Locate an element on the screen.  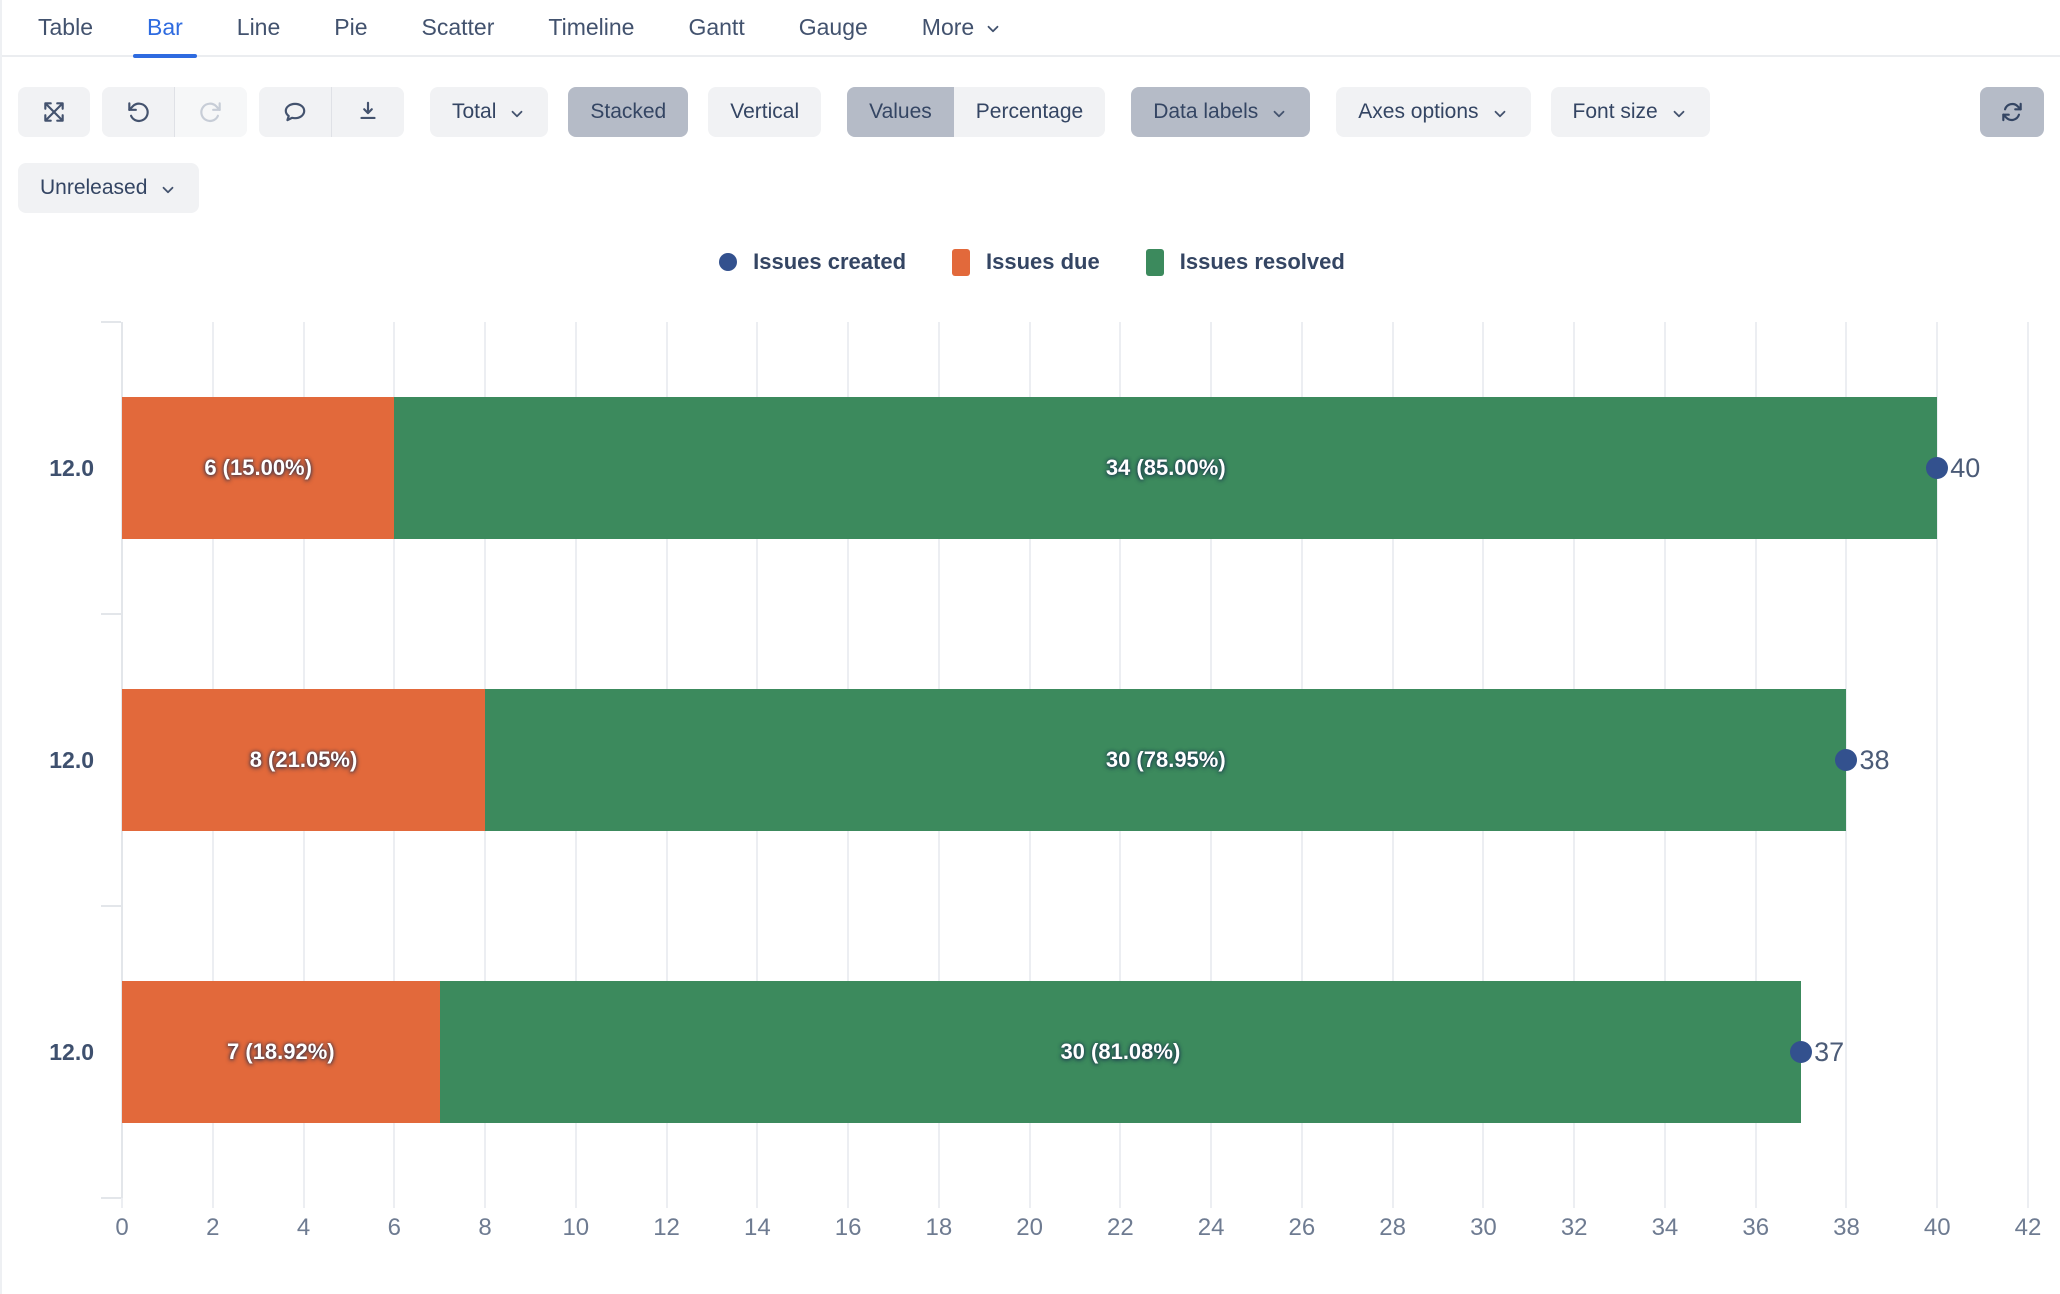
font-size-dropdown: Font size is located at coordinates (1630, 112).